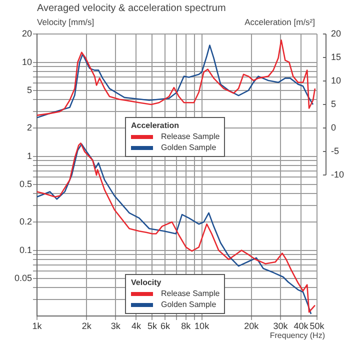 The width and height of the screenshot is (351, 342). I want to click on y-tick-label: 2, so click(29, 127).